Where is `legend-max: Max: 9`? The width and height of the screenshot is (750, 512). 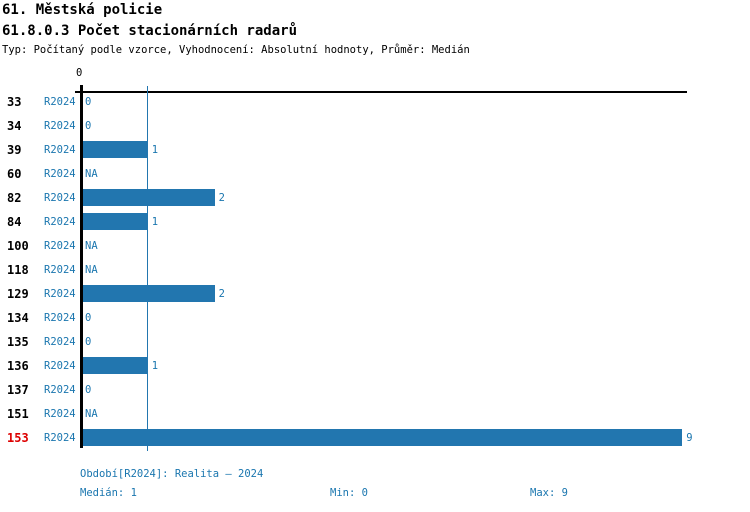
legend-max: Max: 9 is located at coordinates (549, 493).